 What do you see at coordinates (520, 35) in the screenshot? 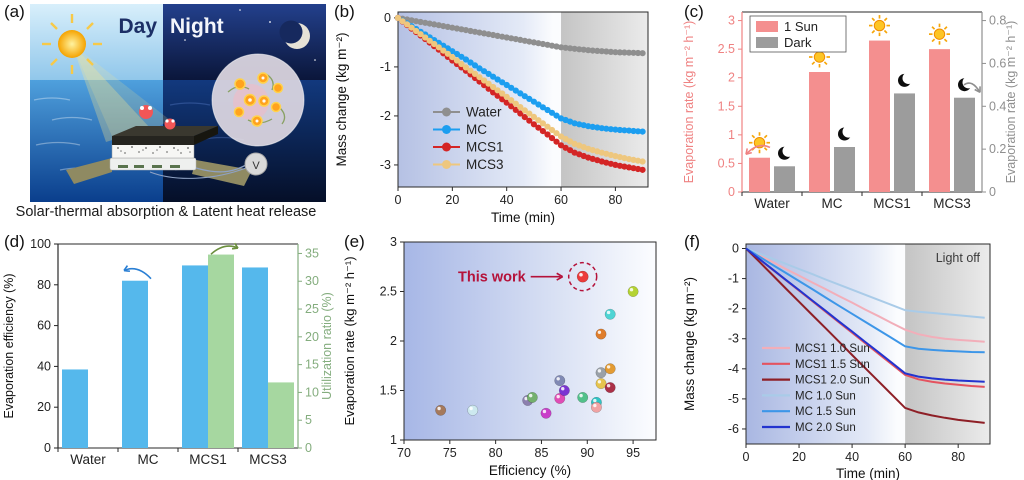
I see `series-water` at bounding box center [520, 35].